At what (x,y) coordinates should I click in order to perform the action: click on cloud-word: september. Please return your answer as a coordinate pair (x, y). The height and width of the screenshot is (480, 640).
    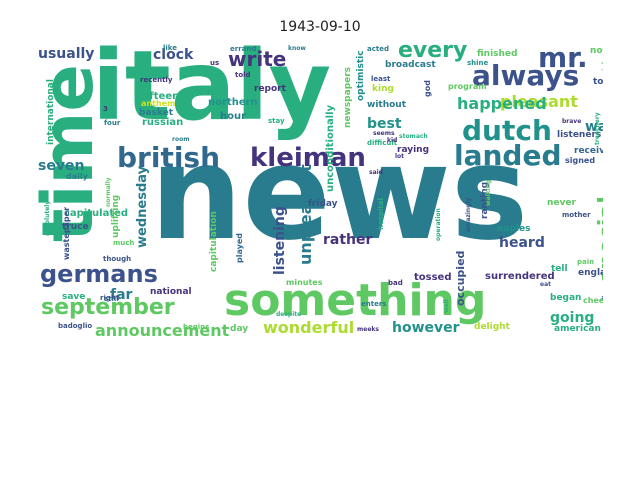
    Looking at the image, I should click on (108, 307).